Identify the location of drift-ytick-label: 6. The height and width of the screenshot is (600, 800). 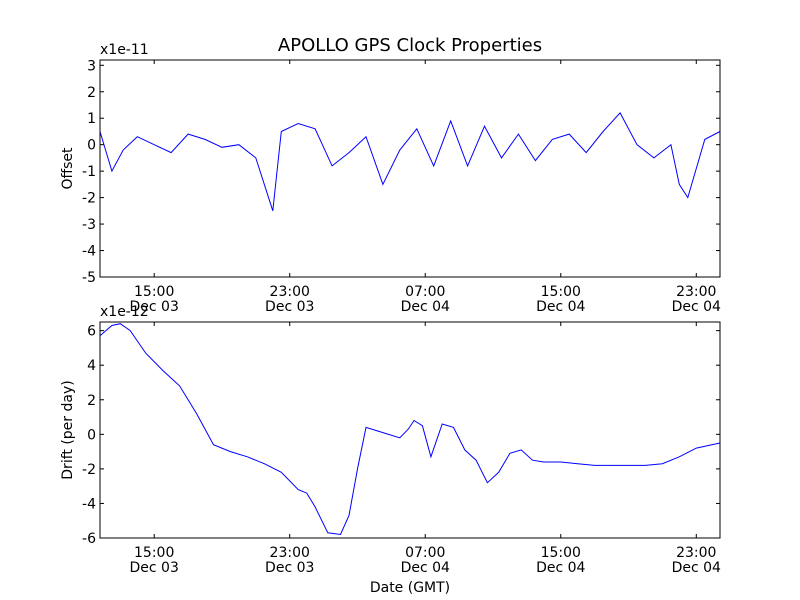
(91, 332).